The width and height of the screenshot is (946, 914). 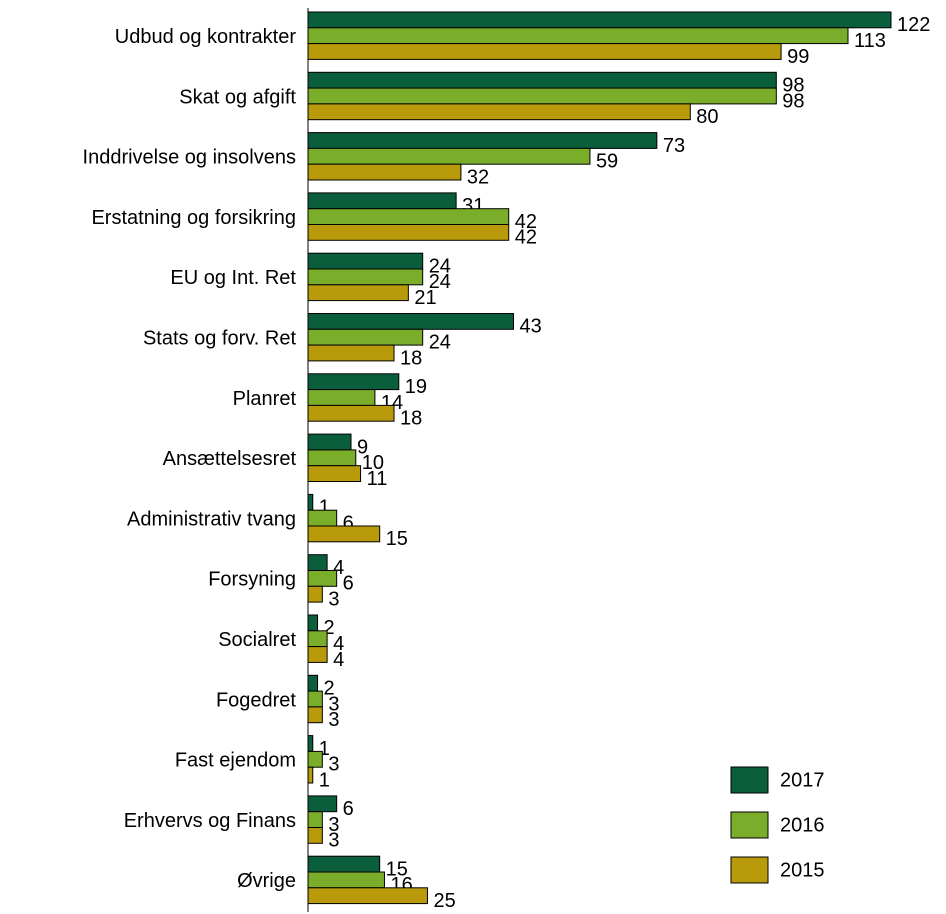 What do you see at coordinates (425, 298) in the screenshot?
I see `value-label: 21` at bounding box center [425, 298].